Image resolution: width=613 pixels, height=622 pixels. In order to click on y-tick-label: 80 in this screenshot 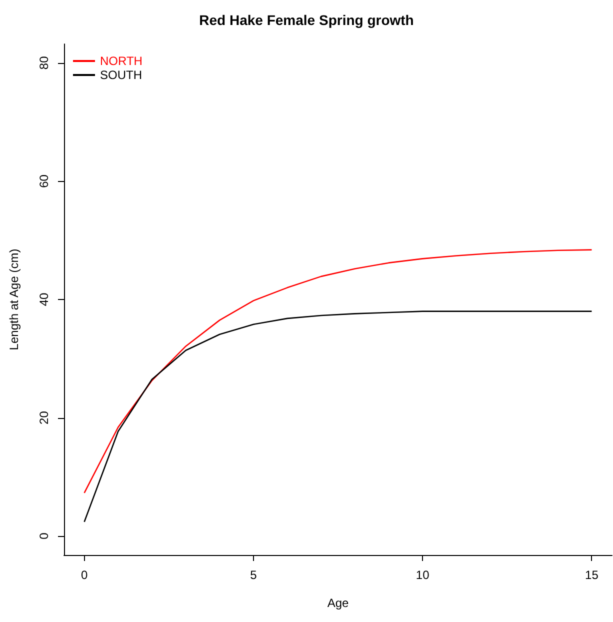, I will do `click(44, 63)`.